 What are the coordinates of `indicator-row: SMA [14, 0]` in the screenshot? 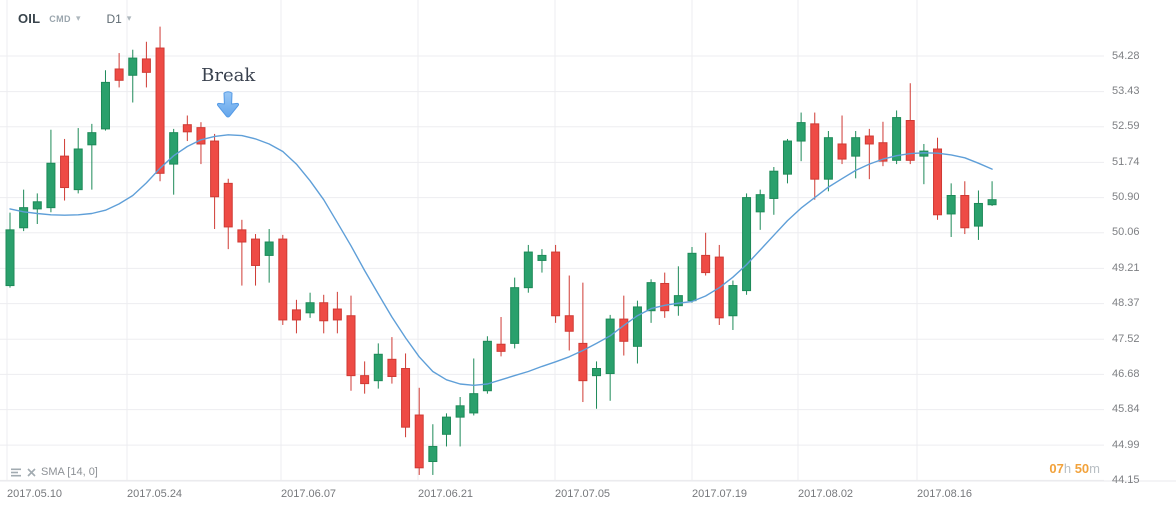 It's located at (54, 472).